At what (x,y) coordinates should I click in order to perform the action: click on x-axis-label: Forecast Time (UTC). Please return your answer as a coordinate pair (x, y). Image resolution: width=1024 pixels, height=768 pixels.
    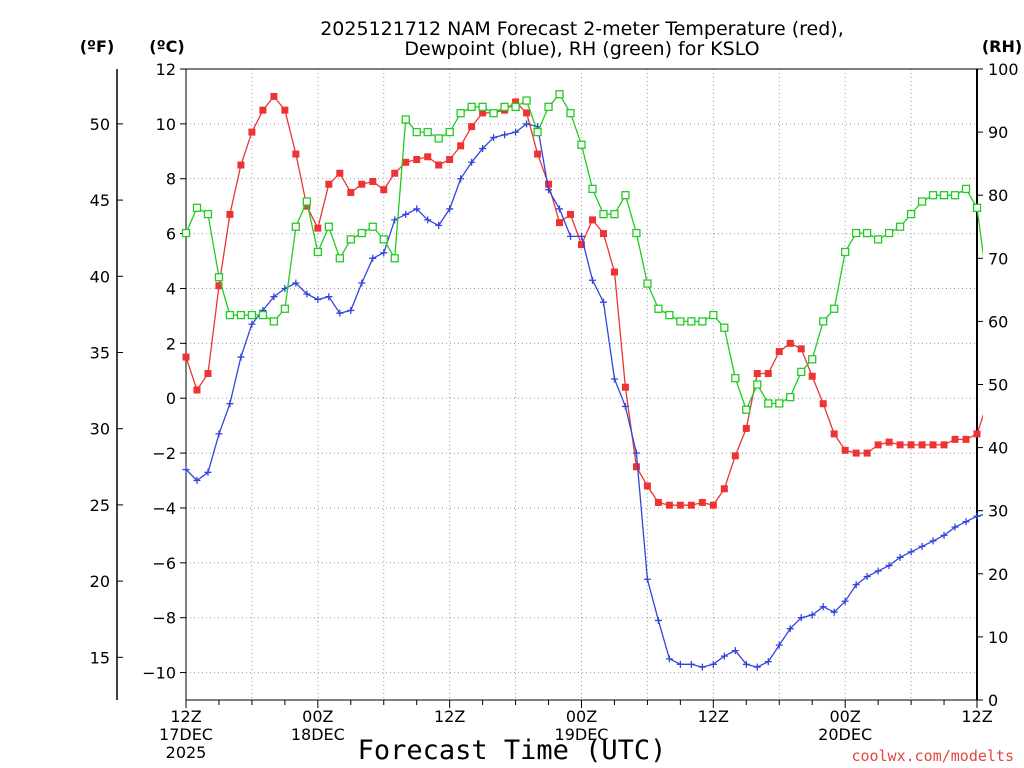
    Looking at the image, I should click on (512, 750).